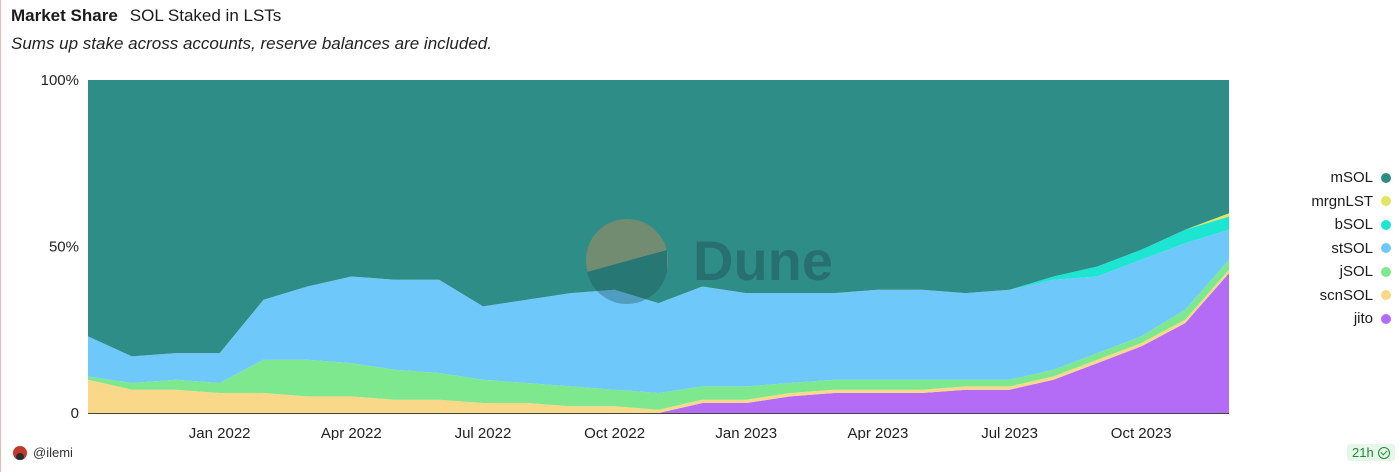 Image resolution: width=1400 pixels, height=472 pixels. I want to click on x-tick-label: Apr 2022, so click(351, 432).